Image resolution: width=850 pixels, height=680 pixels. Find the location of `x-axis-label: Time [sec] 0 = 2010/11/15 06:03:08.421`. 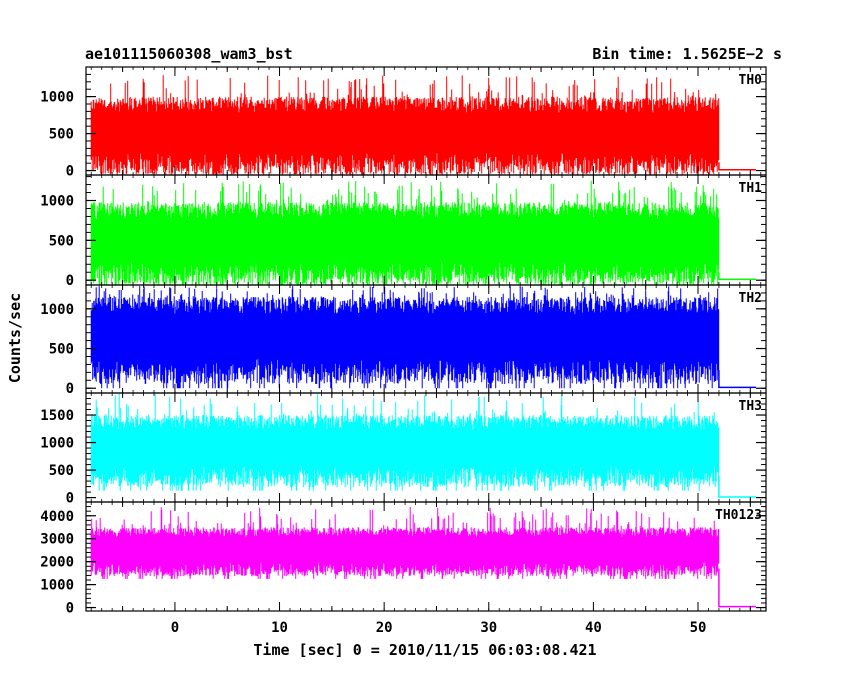

x-axis-label: Time [sec] 0 = 2010/11/15 06:03:08.421 is located at coordinates (424, 650).